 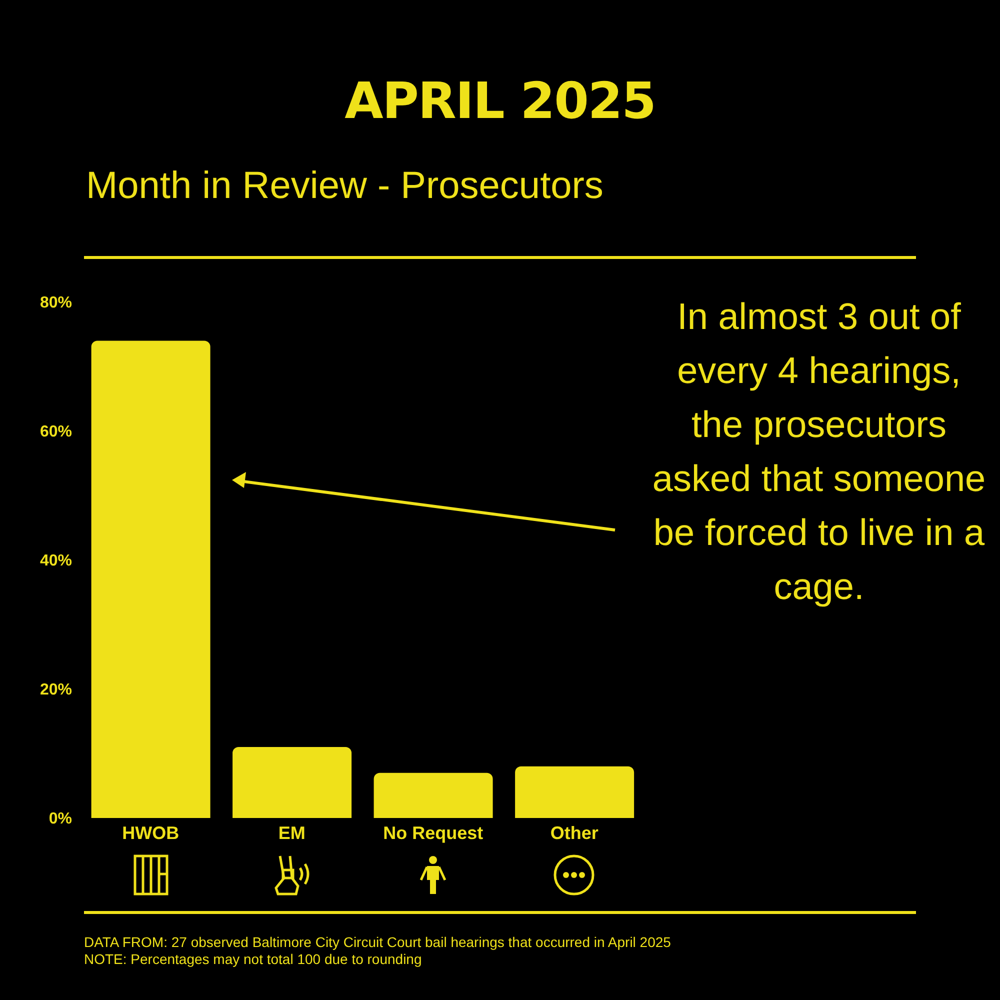 What do you see at coordinates (433, 832) in the screenshot?
I see `x-tick-label: No Request` at bounding box center [433, 832].